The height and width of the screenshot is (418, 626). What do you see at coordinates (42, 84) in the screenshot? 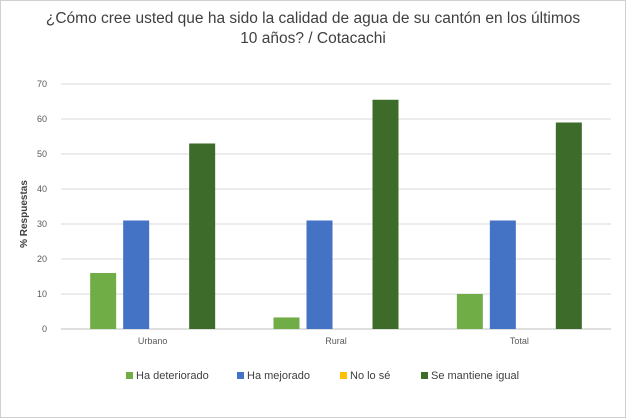
I see `y-tick-label: 70` at bounding box center [42, 84].